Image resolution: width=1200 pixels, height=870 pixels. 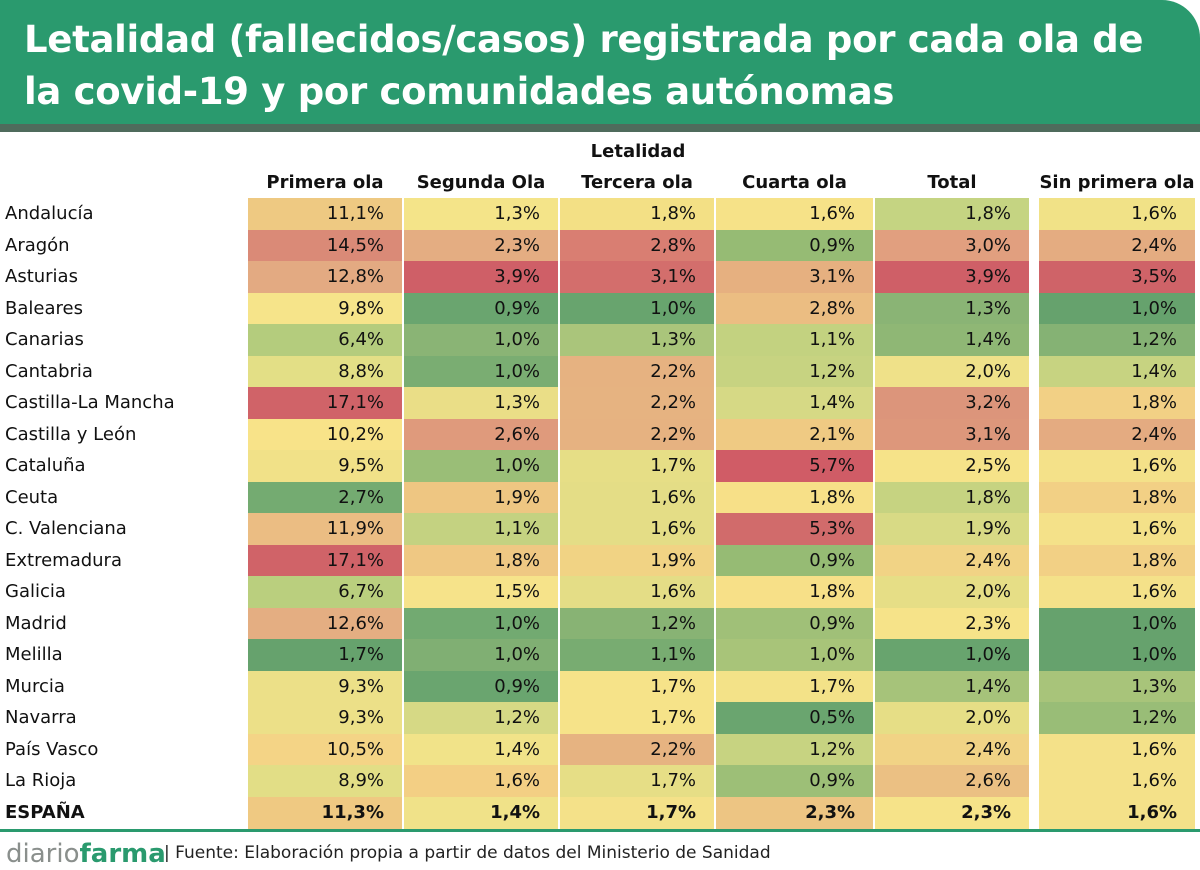 I want to click on table-cell: 6,7%, so click(x=325, y=592).